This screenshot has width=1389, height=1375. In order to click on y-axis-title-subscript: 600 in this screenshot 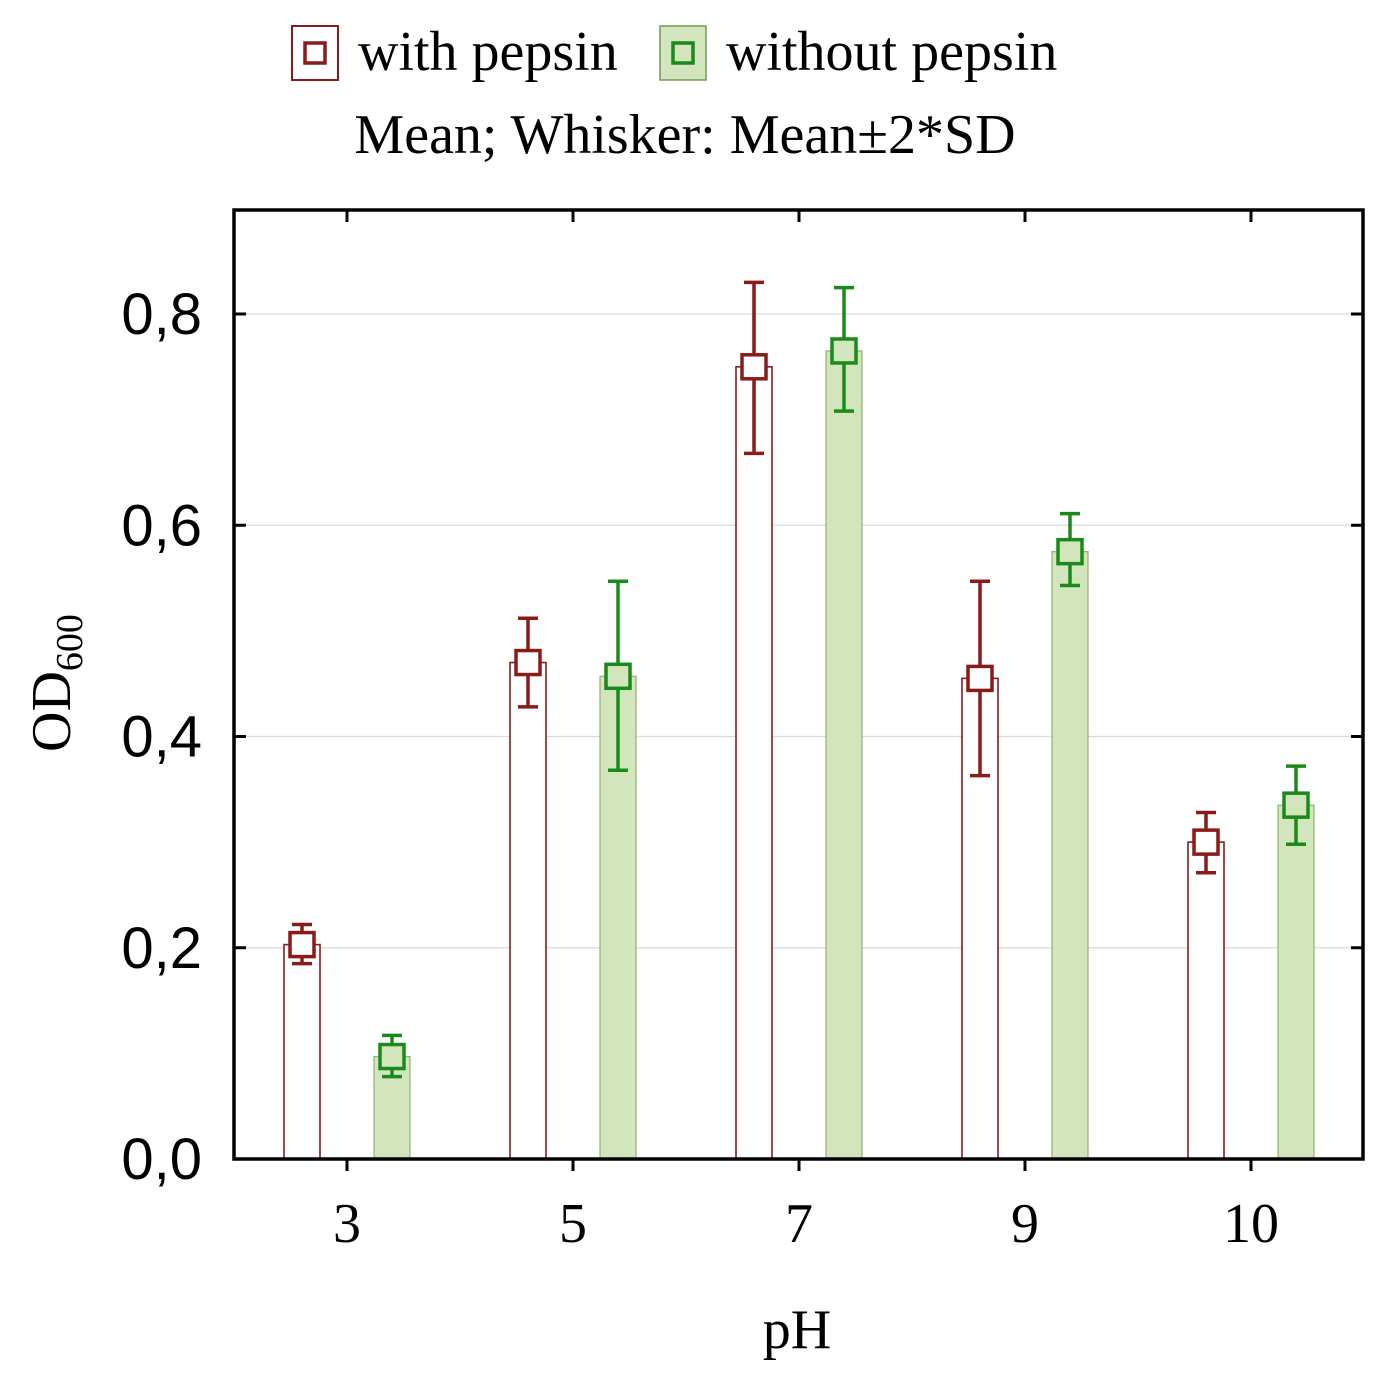, I will do `click(70, 642)`.